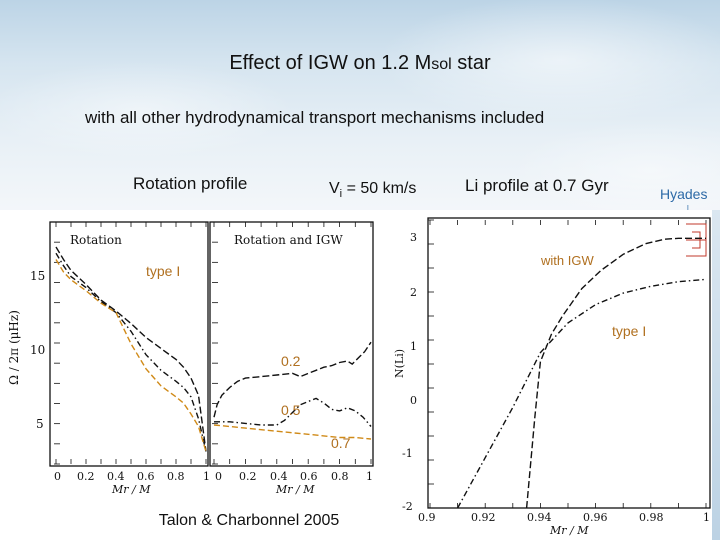  What do you see at coordinates (96, 240) in the screenshot?
I see `rotation-panel-title: Rotation` at bounding box center [96, 240].